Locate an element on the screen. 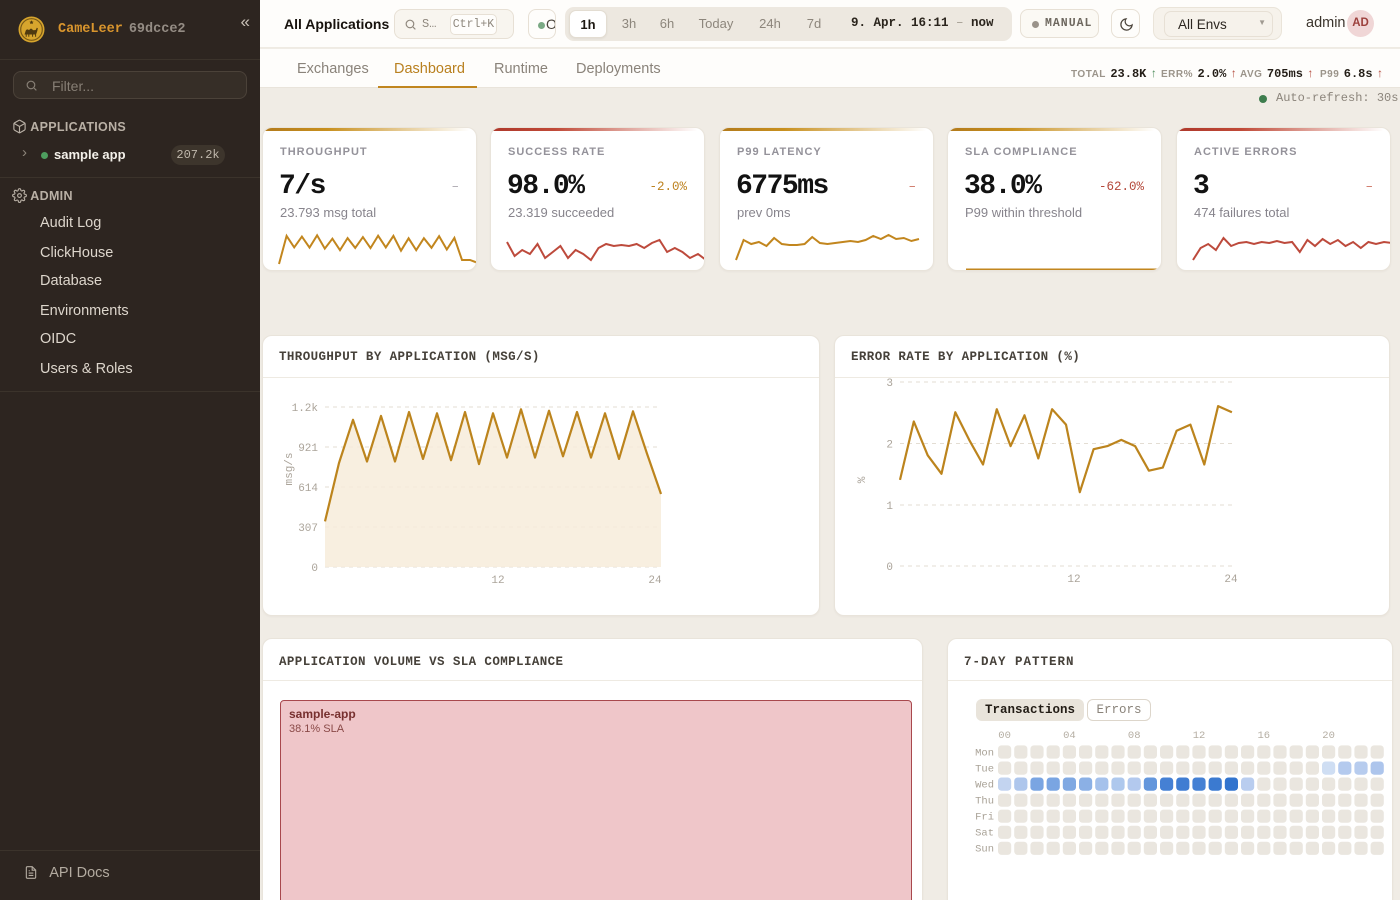 This screenshot has width=1400, height=900. svg-text: Sun is located at coordinates (984, 850).